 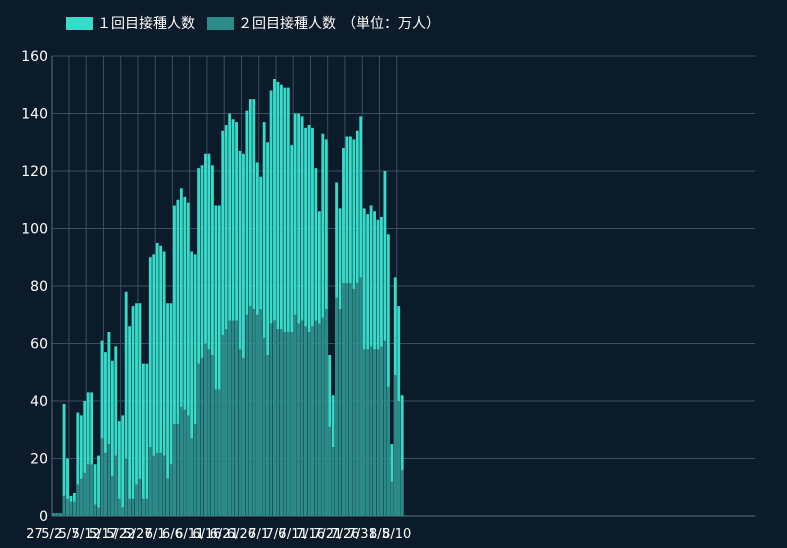 I want to click on x-tick-label: 7/26, so click(x=344, y=534).